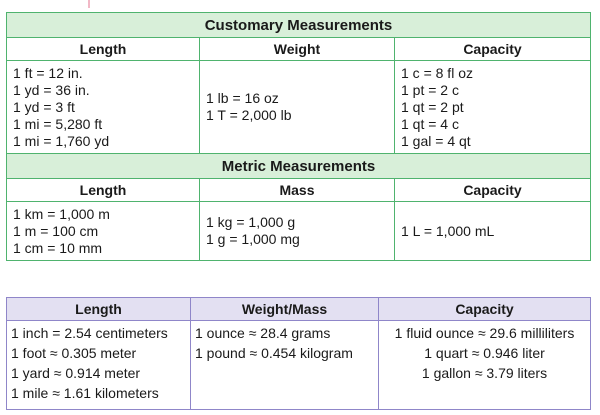 The width and height of the screenshot is (600, 415). What do you see at coordinates (492, 190) in the screenshot?
I see `metric-capacity-header: Capacity` at bounding box center [492, 190].